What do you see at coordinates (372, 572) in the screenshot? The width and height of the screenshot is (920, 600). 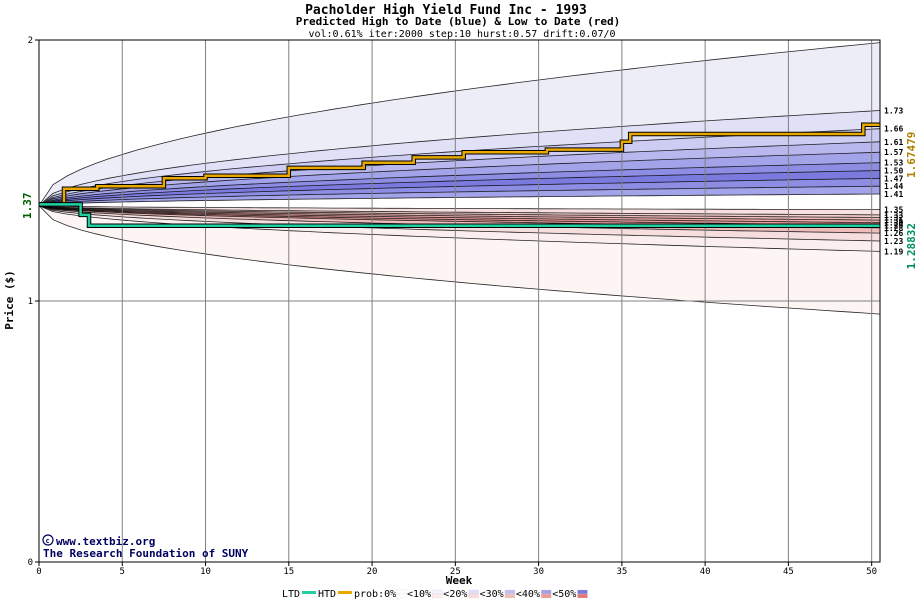 I see `x-tick-label-4: 20` at bounding box center [372, 572].